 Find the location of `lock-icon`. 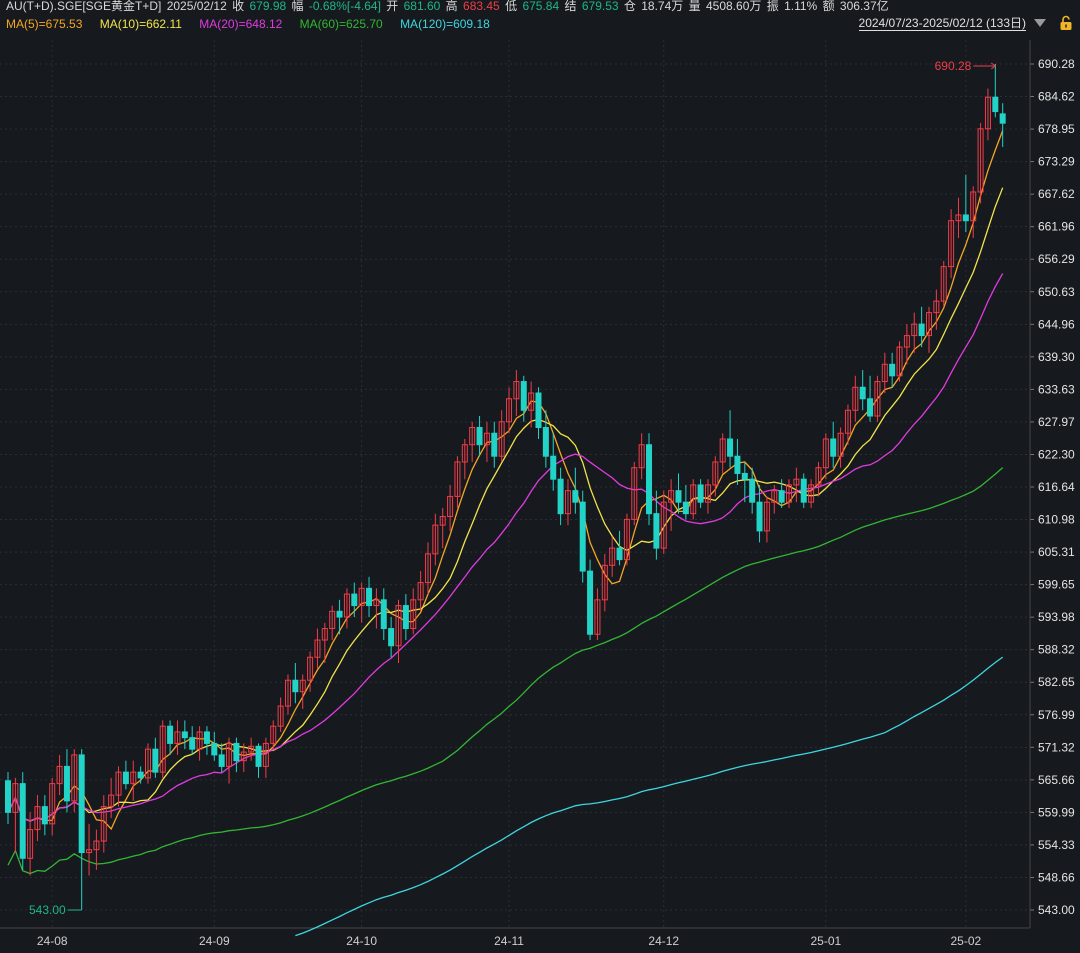

lock-icon is located at coordinates (1066, 23).